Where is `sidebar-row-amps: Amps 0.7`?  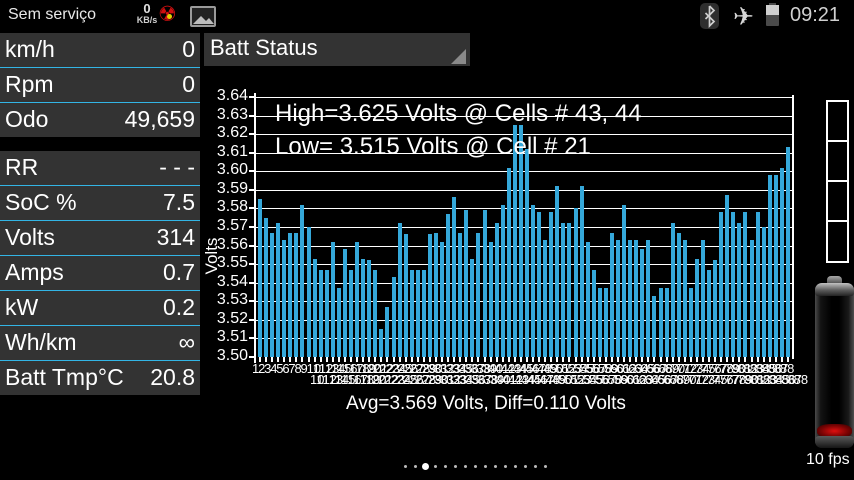 sidebar-row-amps: Amps 0.7 is located at coordinates (100, 274).